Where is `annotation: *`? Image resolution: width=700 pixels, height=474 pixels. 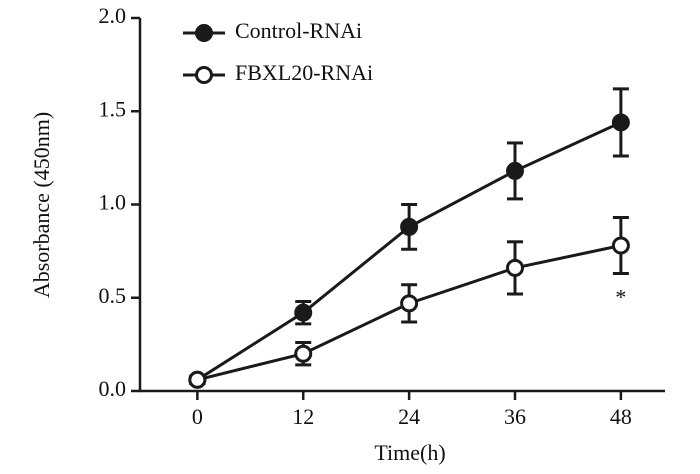
annotation: * is located at coordinates (620, 297).